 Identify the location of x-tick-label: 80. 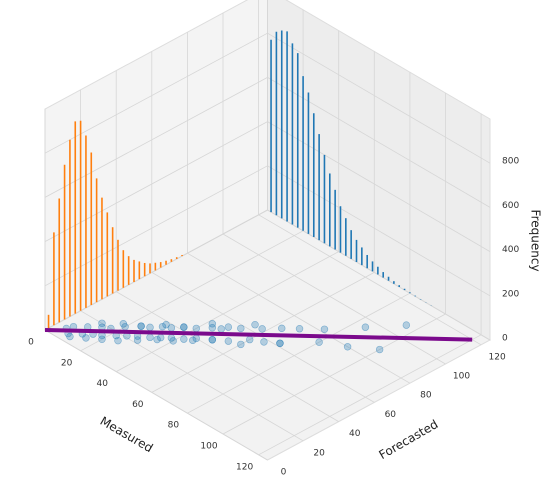
(174, 426).